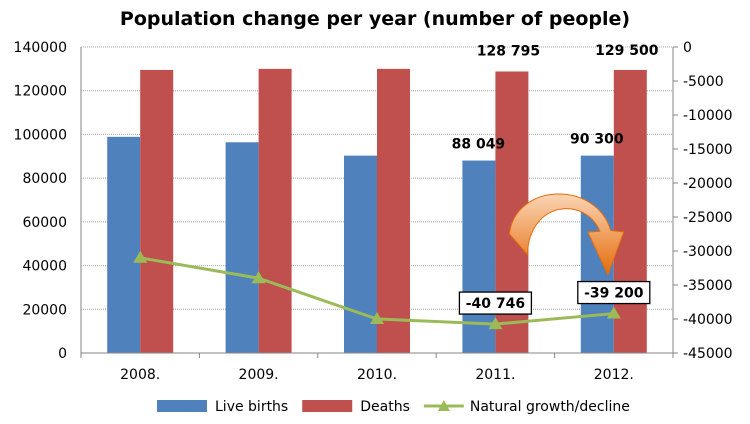 The image size is (750, 424). I want to click on x-tick-label: 2010., so click(377, 375).